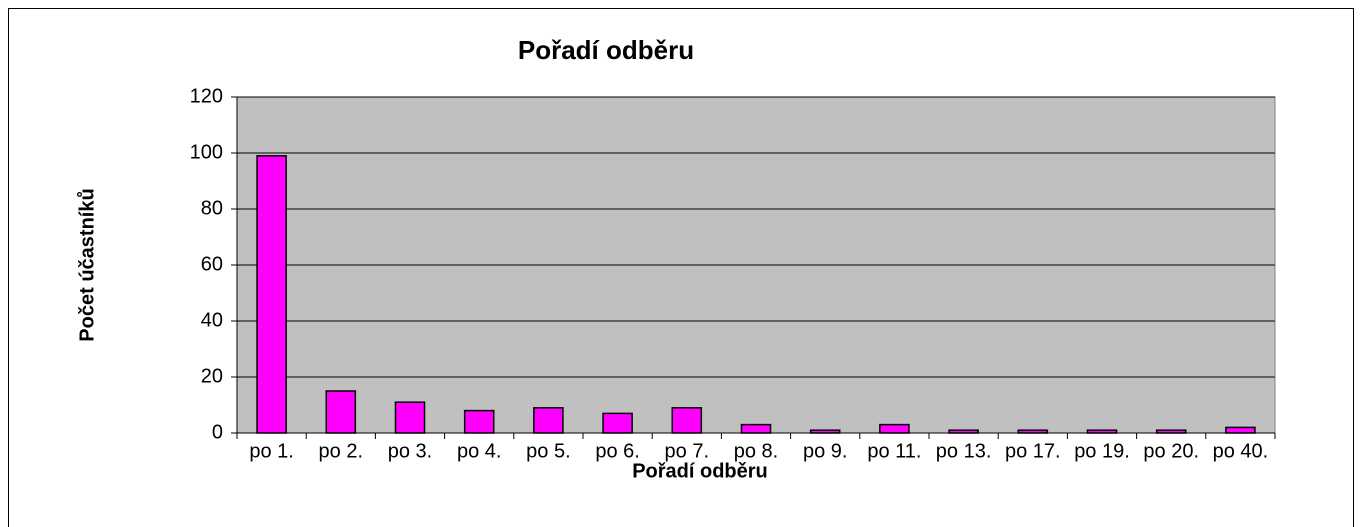  I want to click on y-tick-label: 0, so click(217, 432).